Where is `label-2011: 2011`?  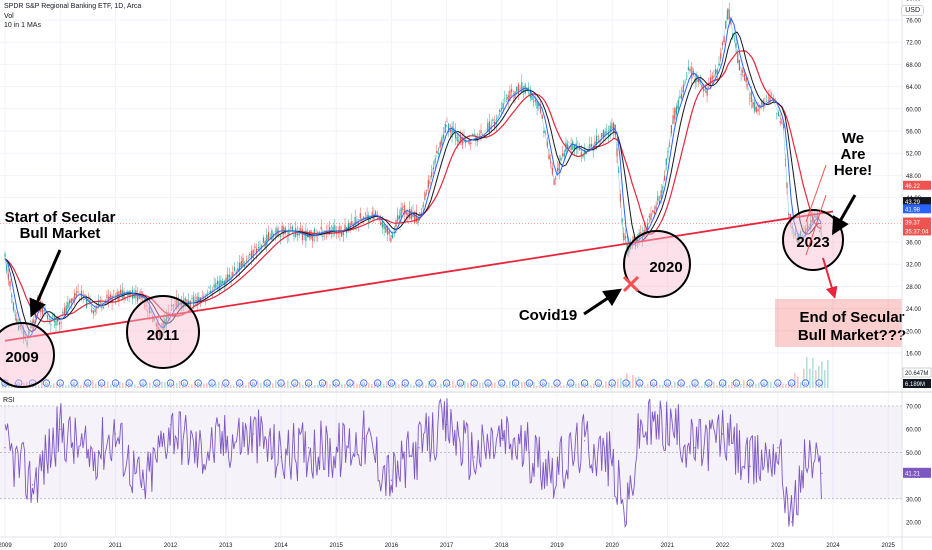 label-2011: 2011 is located at coordinates (163, 335).